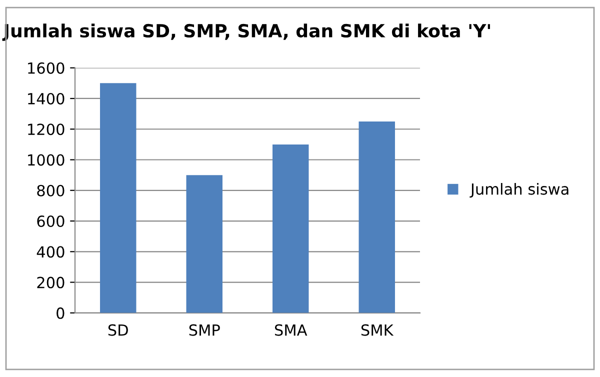  Describe the element at coordinates (46, 68) in the screenshot. I see `y-tick-label: 1600` at that location.